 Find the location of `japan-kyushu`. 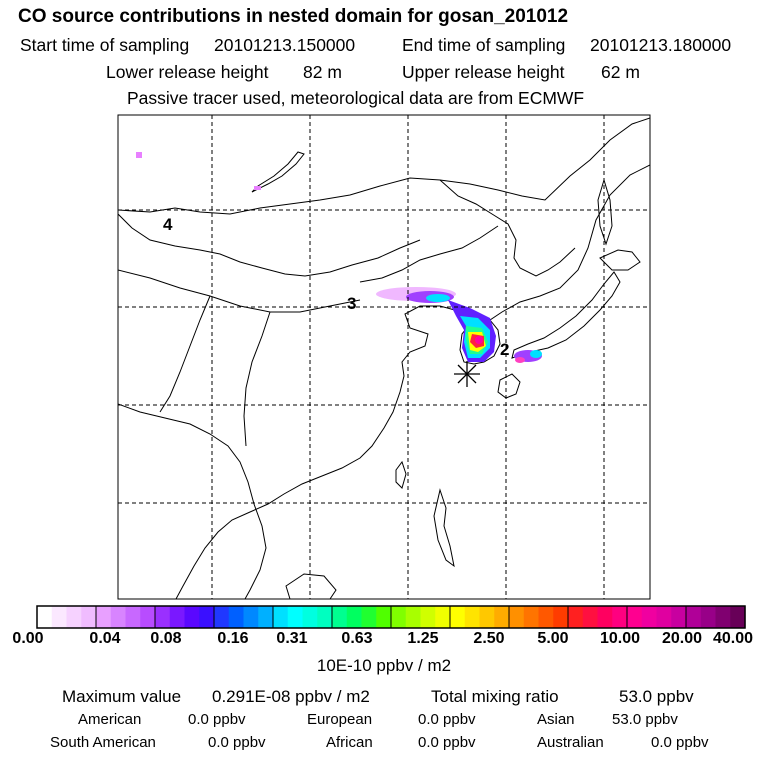

japan-kyushu is located at coordinates (509, 386).